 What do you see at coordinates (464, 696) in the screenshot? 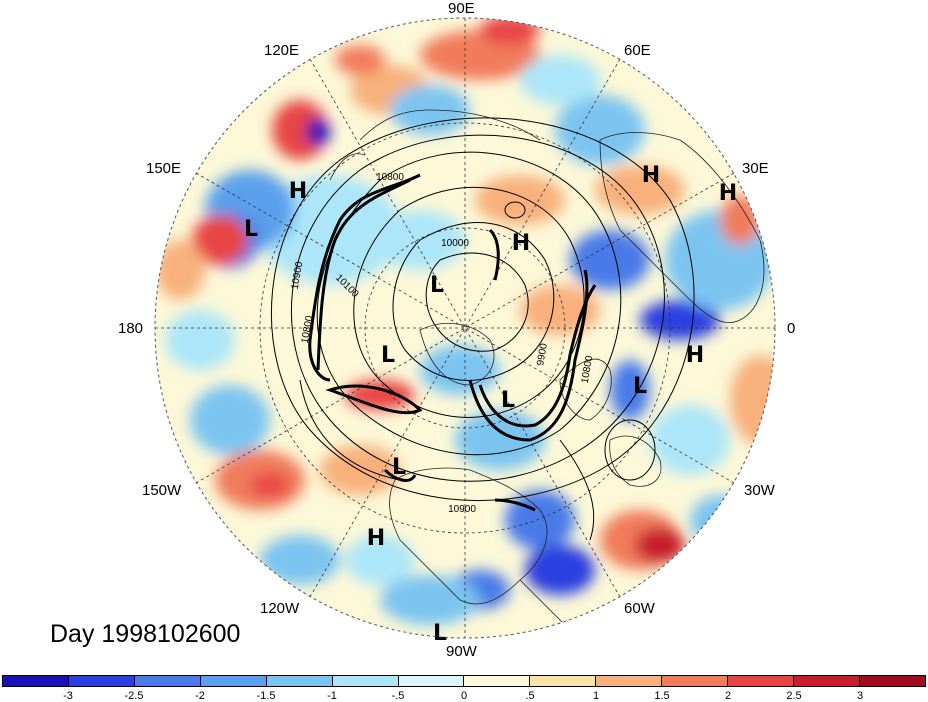
I see `colorbar-tick-label: 0` at bounding box center [464, 696].